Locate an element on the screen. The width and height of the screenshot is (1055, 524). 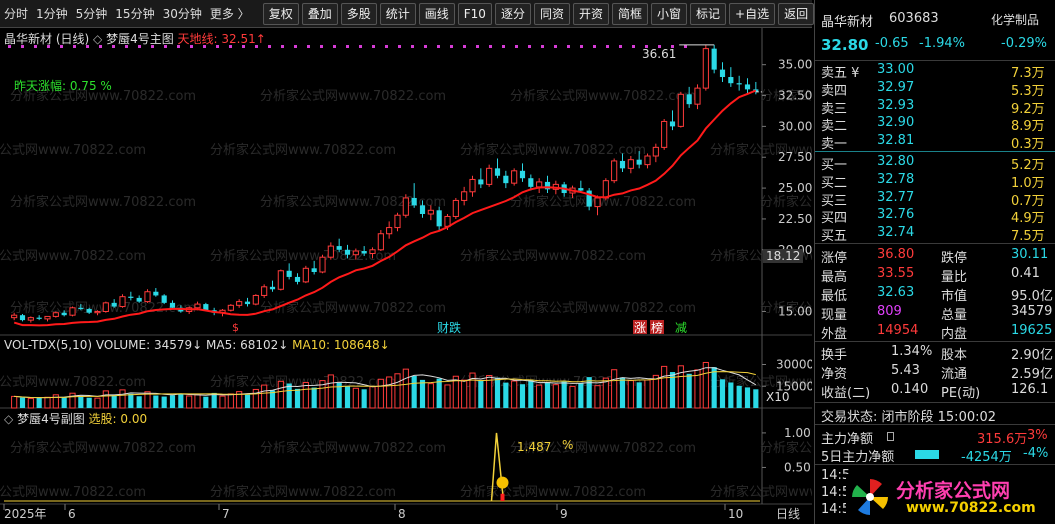
tick-row: 14:5 is located at coordinates (935, 510).